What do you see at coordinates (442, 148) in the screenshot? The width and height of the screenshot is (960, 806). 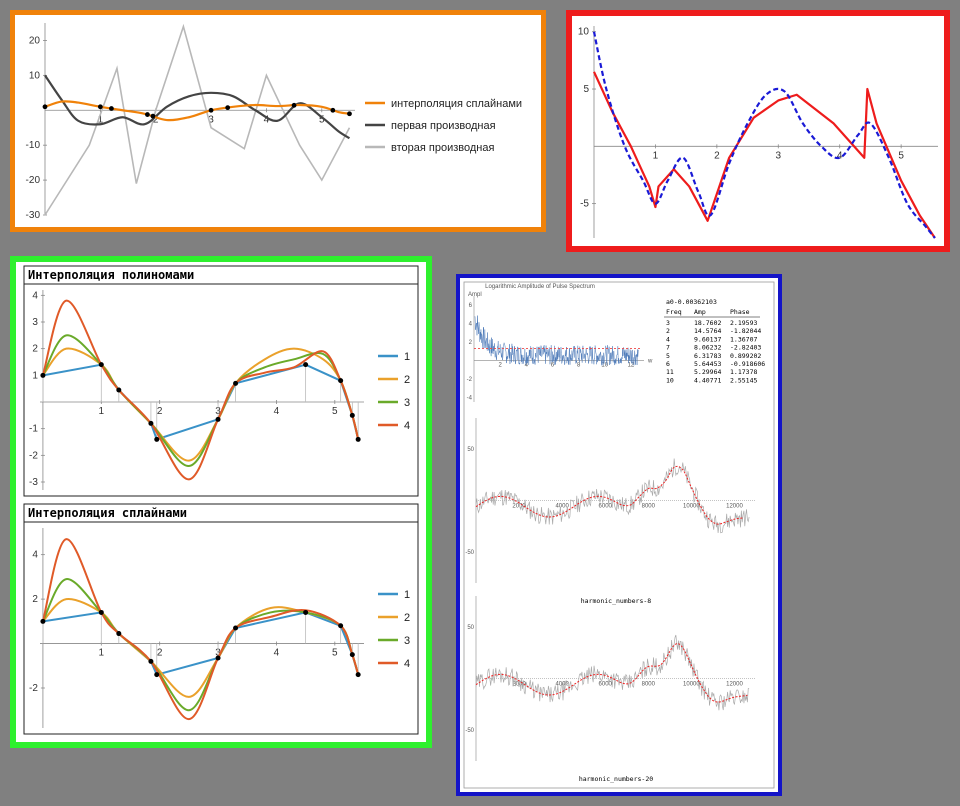 I see `legend-label: вторая производная` at bounding box center [442, 148].